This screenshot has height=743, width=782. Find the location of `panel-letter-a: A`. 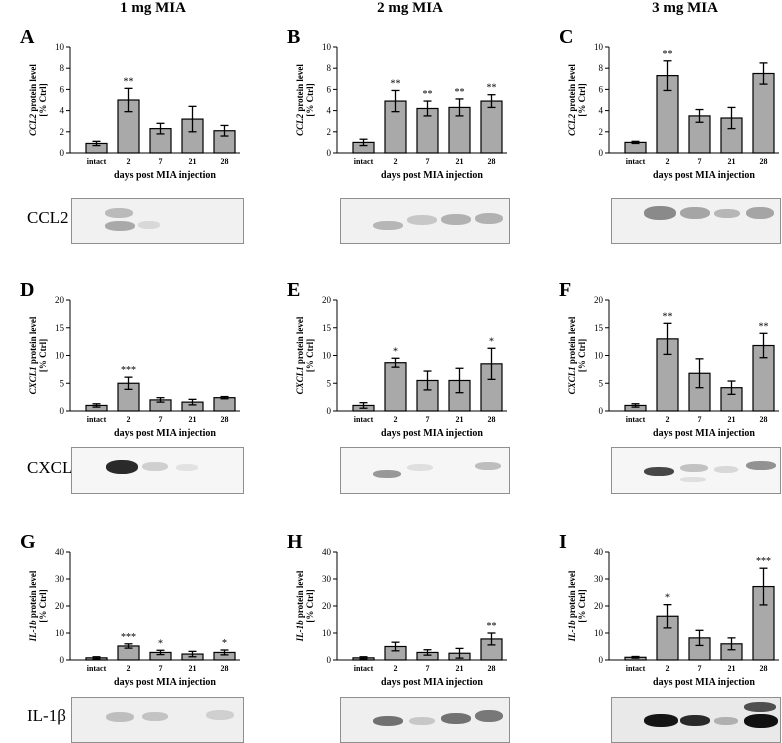

panel-letter-a: A is located at coordinates (27, 37).